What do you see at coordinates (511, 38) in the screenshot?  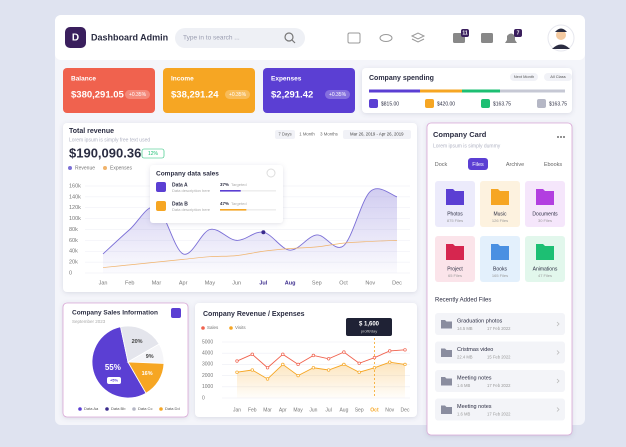 I see `bell-icon` at bounding box center [511, 38].